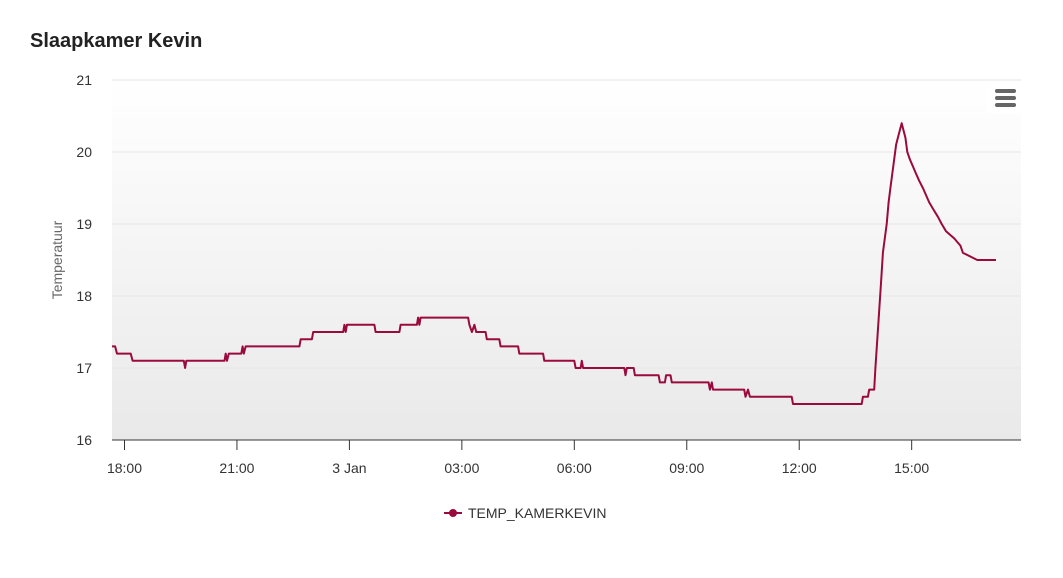  What do you see at coordinates (57, 259) in the screenshot?
I see `y-axis-title: Temperatuur` at bounding box center [57, 259].